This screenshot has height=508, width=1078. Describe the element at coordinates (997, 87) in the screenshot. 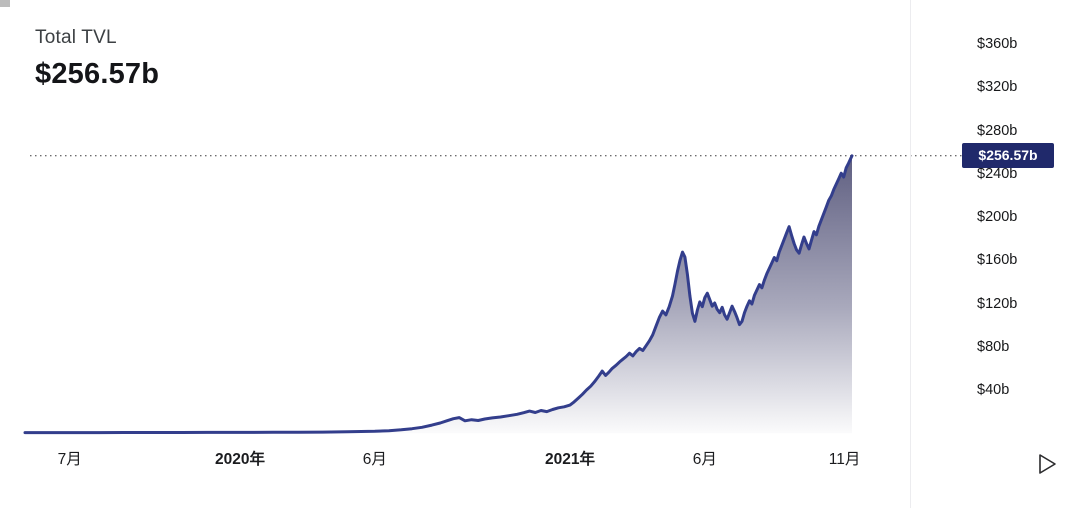

I see `y-axis-label: $320b` at that location.